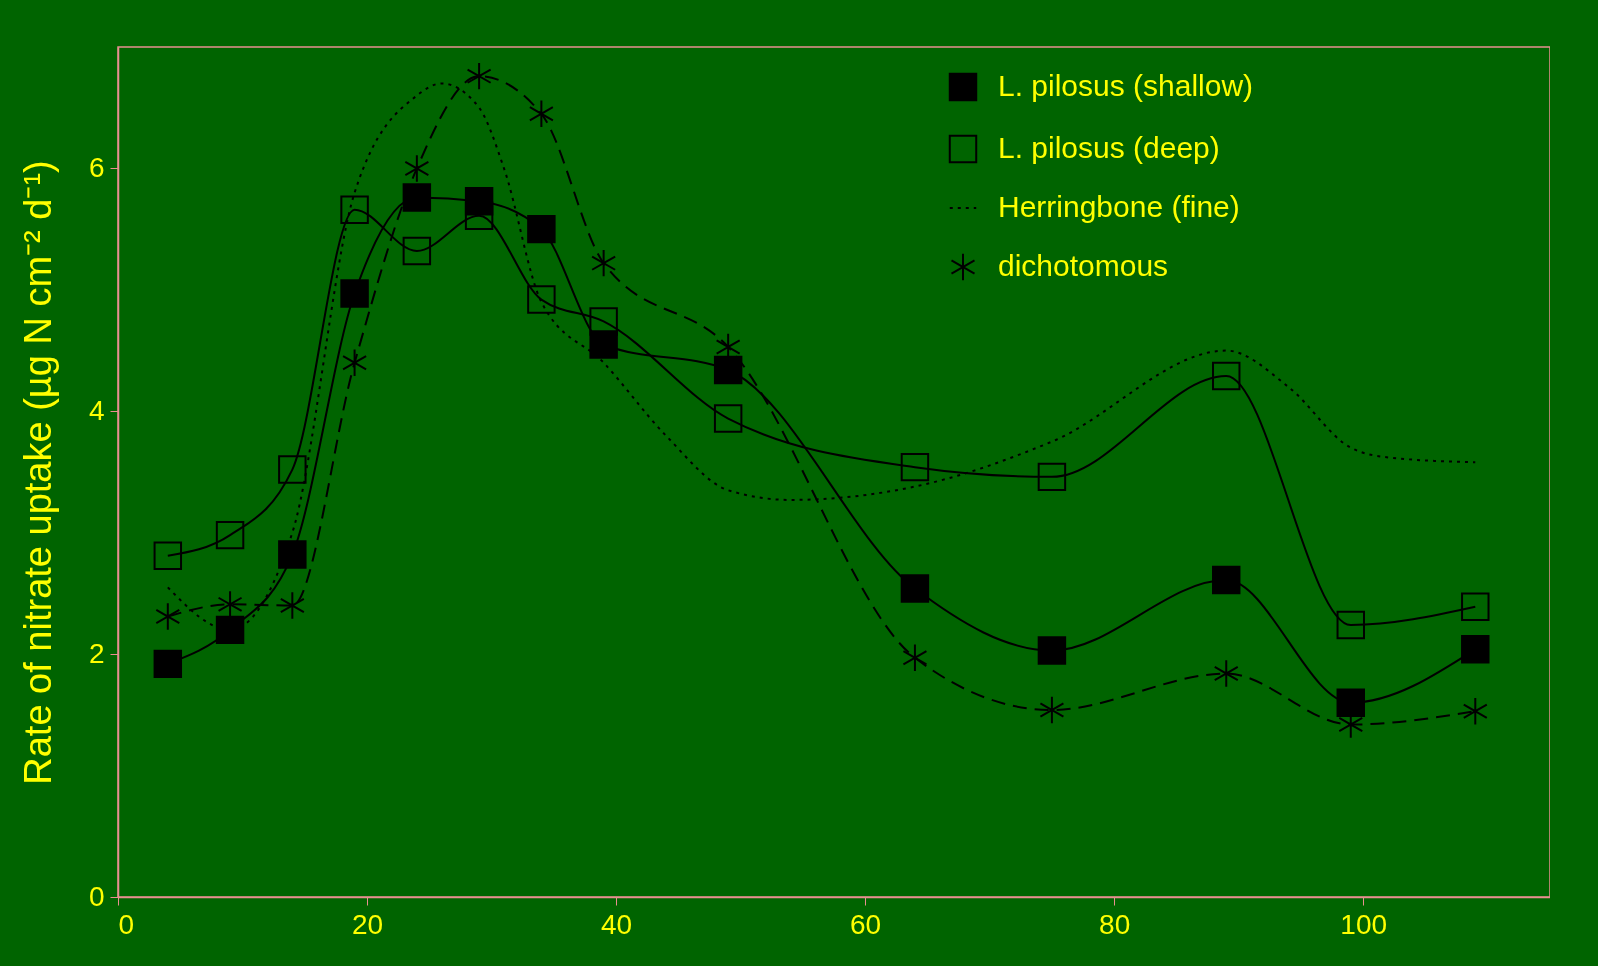  What do you see at coordinates (1119, 206) in the screenshot?
I see `legend-label: Herringbone (fine)` at bounding box center [1119, 206].